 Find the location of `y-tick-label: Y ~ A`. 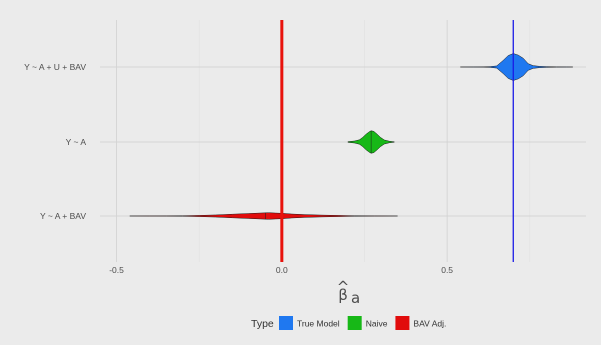

y-tick-label: Y ~ A is located at coordinates (76, 142).